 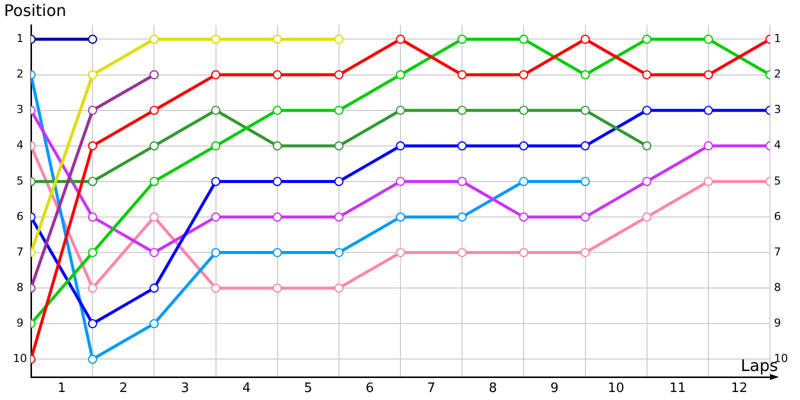 I want to click on x-tick-label: 9, so click(x=554, y=388).